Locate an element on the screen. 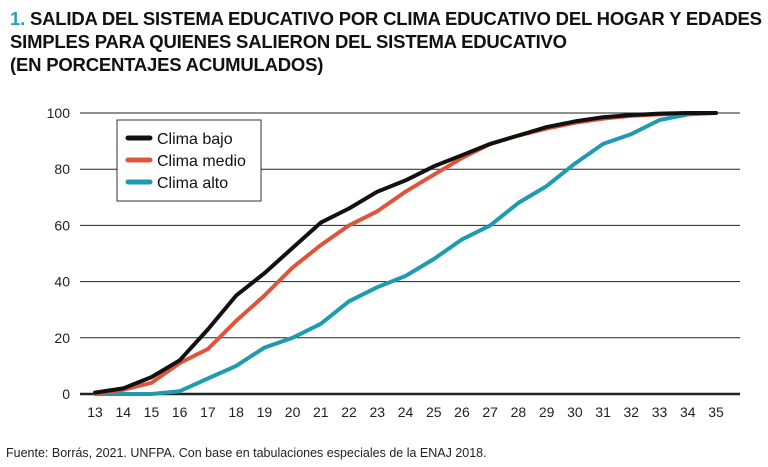 Image resolution: width=768 pixels, height=467 pixels. y-tick-label: 40 is located at coordinates (62, 282).